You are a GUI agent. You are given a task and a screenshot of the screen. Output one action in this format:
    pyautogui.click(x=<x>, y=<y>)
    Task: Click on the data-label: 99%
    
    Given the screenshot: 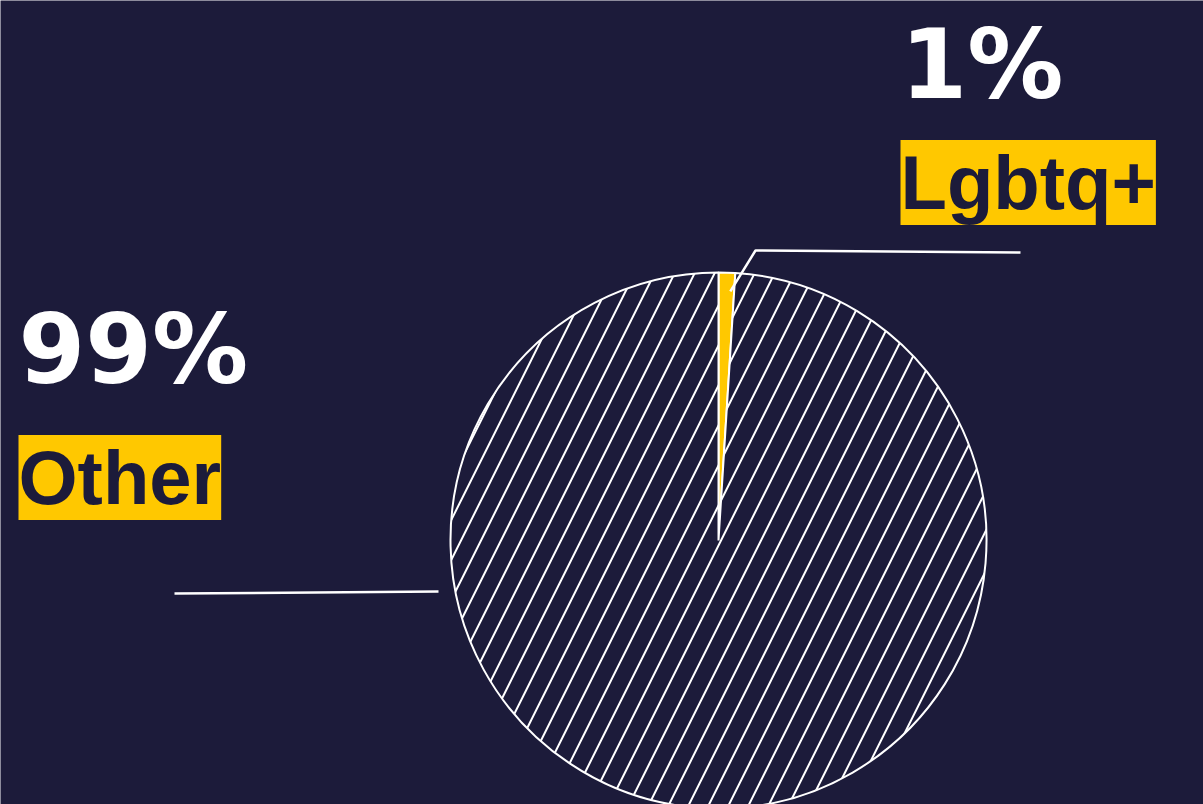 What is the action you would take?
    pyautogui.click(x=133, y=349)
    